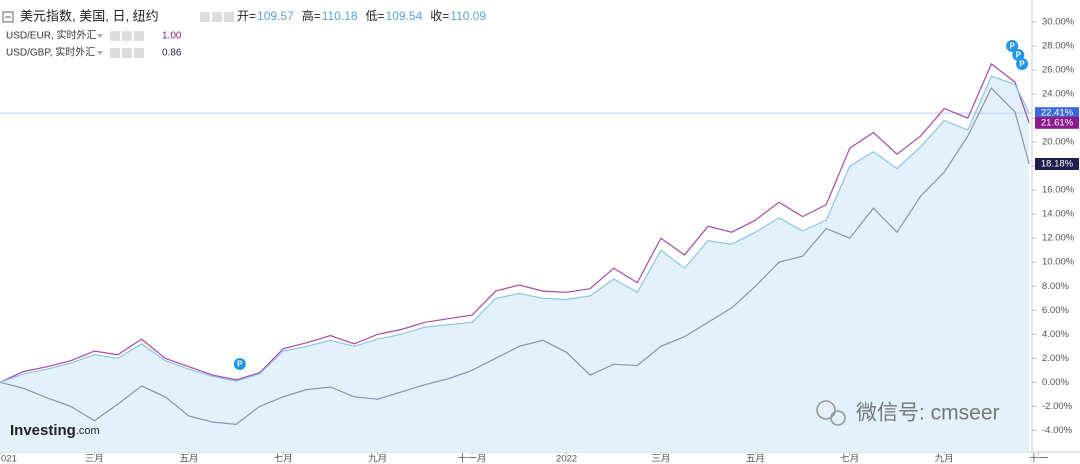  What do you see at coordinates (1055, 334) in the screenshot?
I see `y-tick-label: 4.00%` at bounding box center [1055, 334].